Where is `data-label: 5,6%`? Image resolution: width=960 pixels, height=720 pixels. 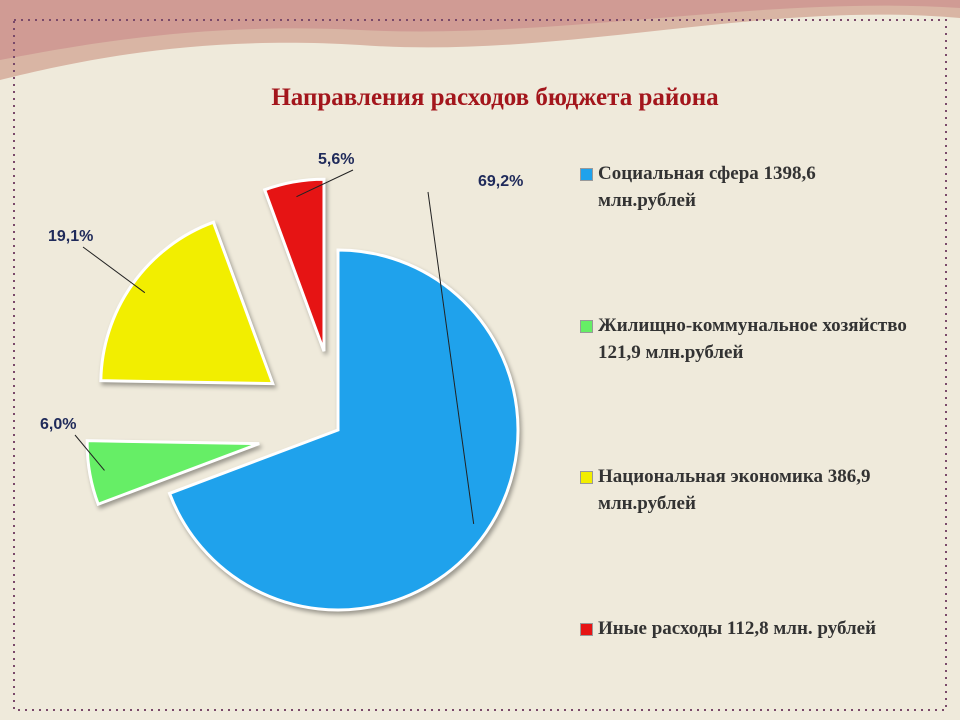
data-label: 5,6% is located at coordinates (336, 159).